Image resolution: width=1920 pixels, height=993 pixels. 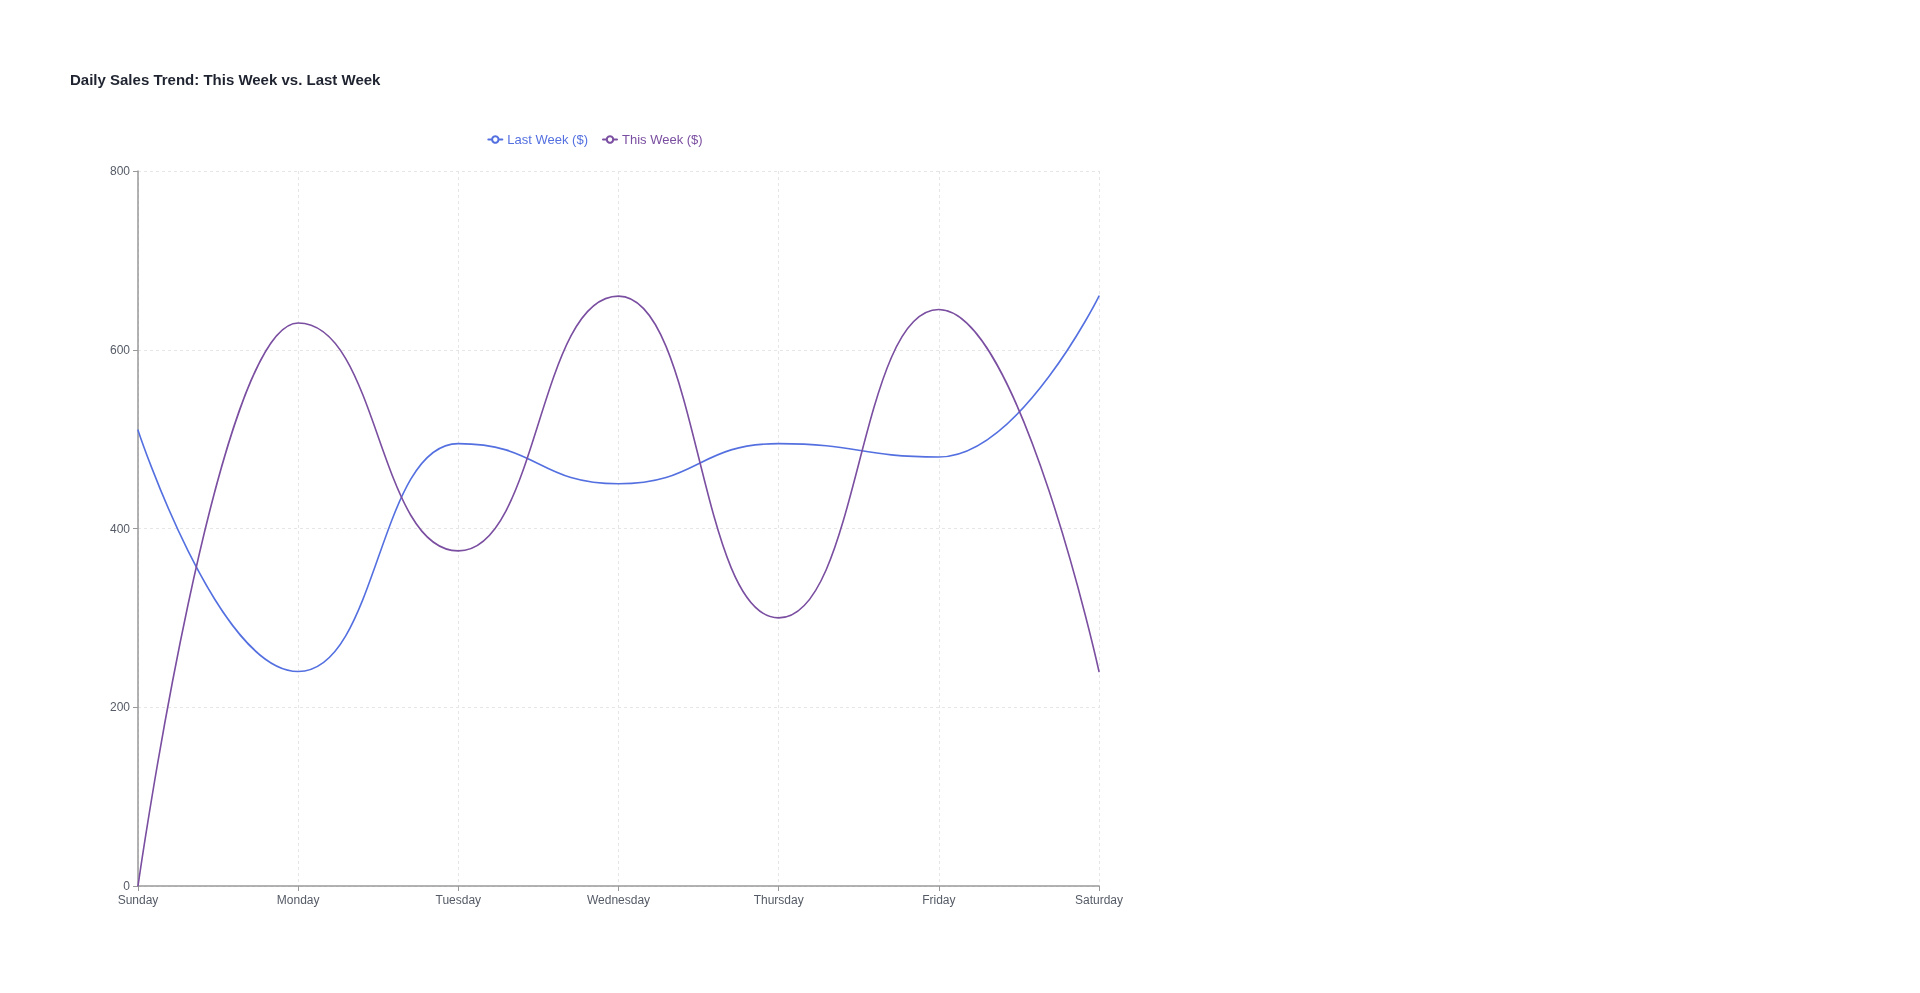 I want to click on x-tick-label: Sunday, so click(x=138, y=900).